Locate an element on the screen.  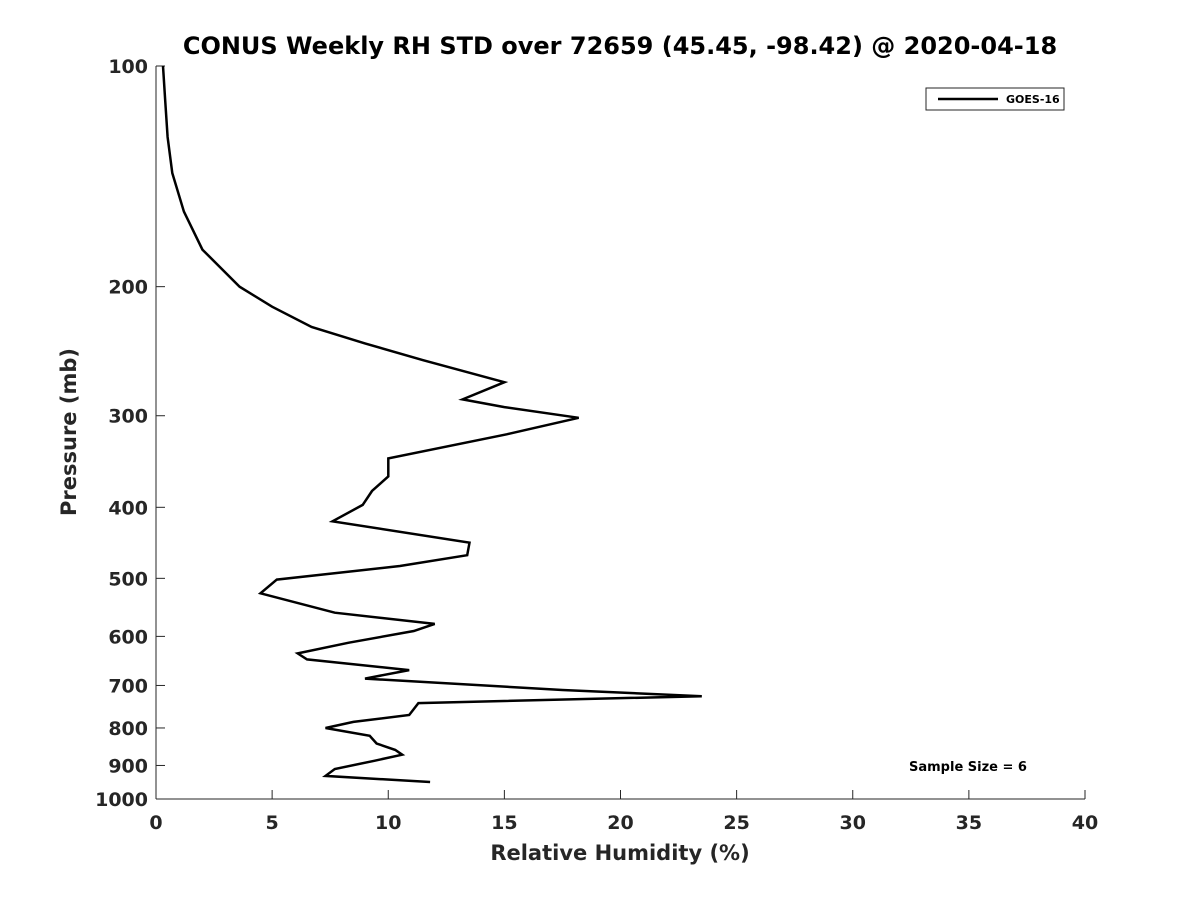
legend-entry-label: GOES-16 is located at coordinates (1033, 99).